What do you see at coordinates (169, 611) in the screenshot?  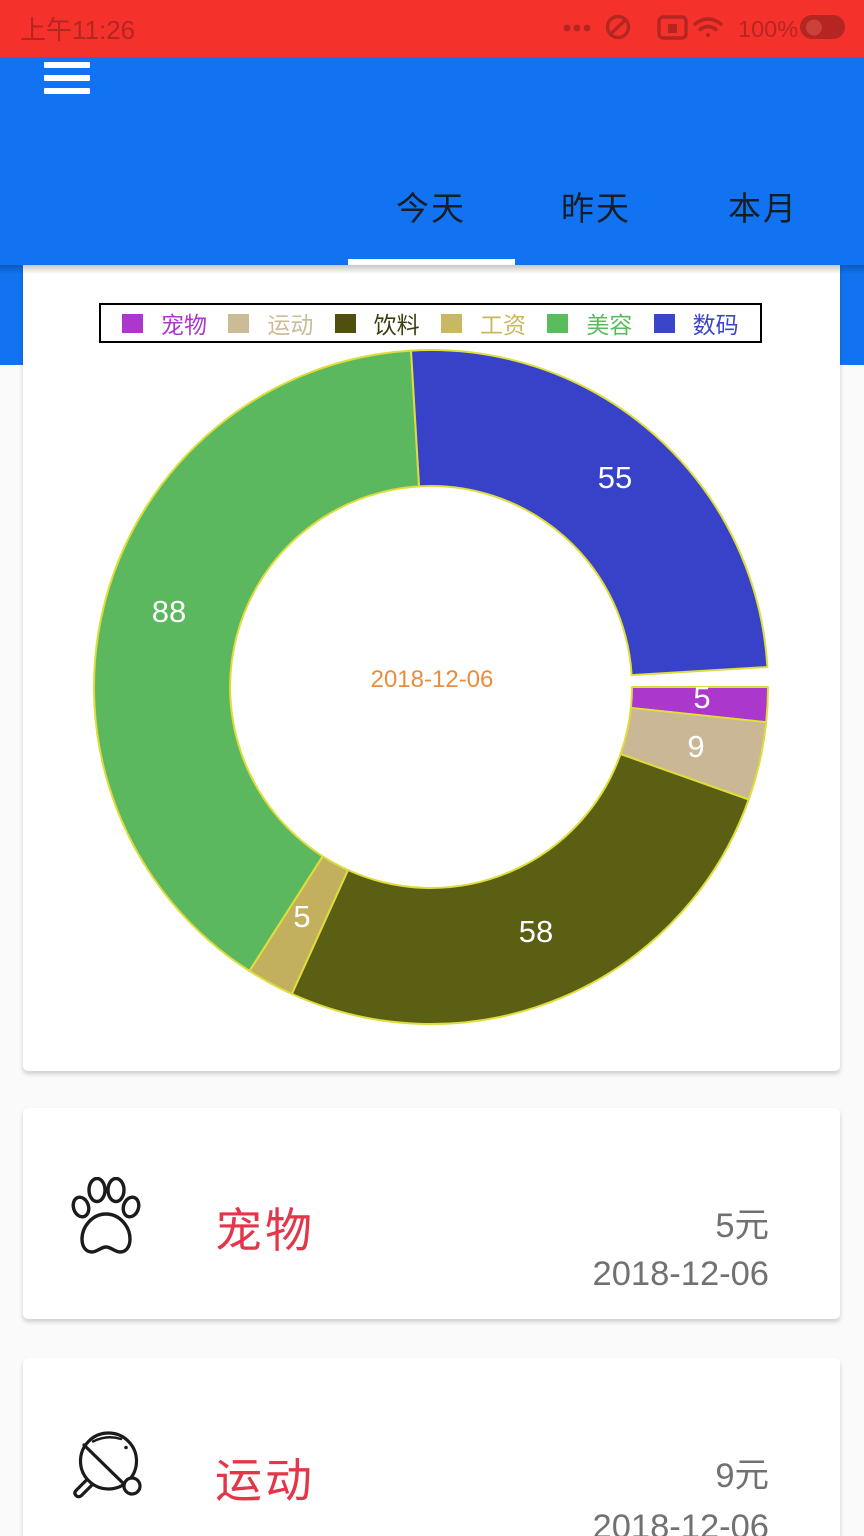 I see `svg-text: 88` at bounding box center [169, 611].